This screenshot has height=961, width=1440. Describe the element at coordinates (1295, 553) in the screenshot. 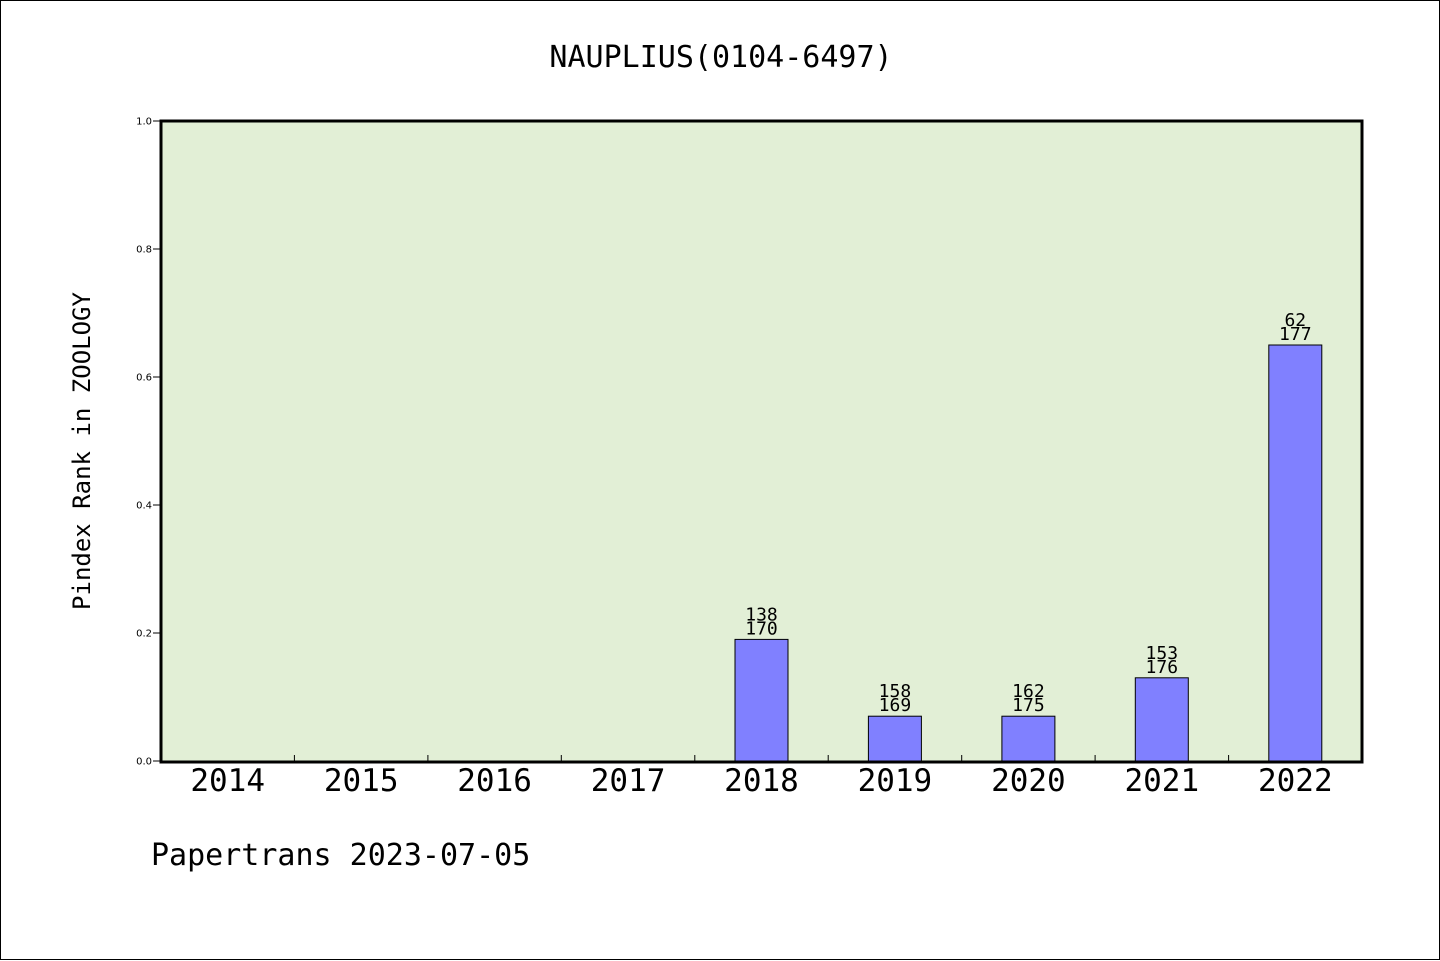

I see `bar-2022` at that location.